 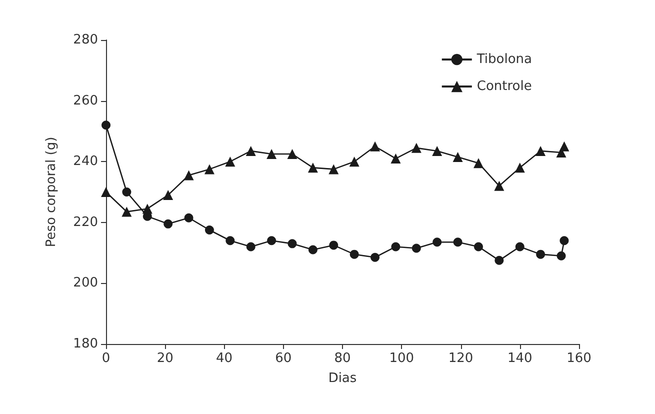 I want to click on y-tick-label: 220, so click(x=85, y=222).